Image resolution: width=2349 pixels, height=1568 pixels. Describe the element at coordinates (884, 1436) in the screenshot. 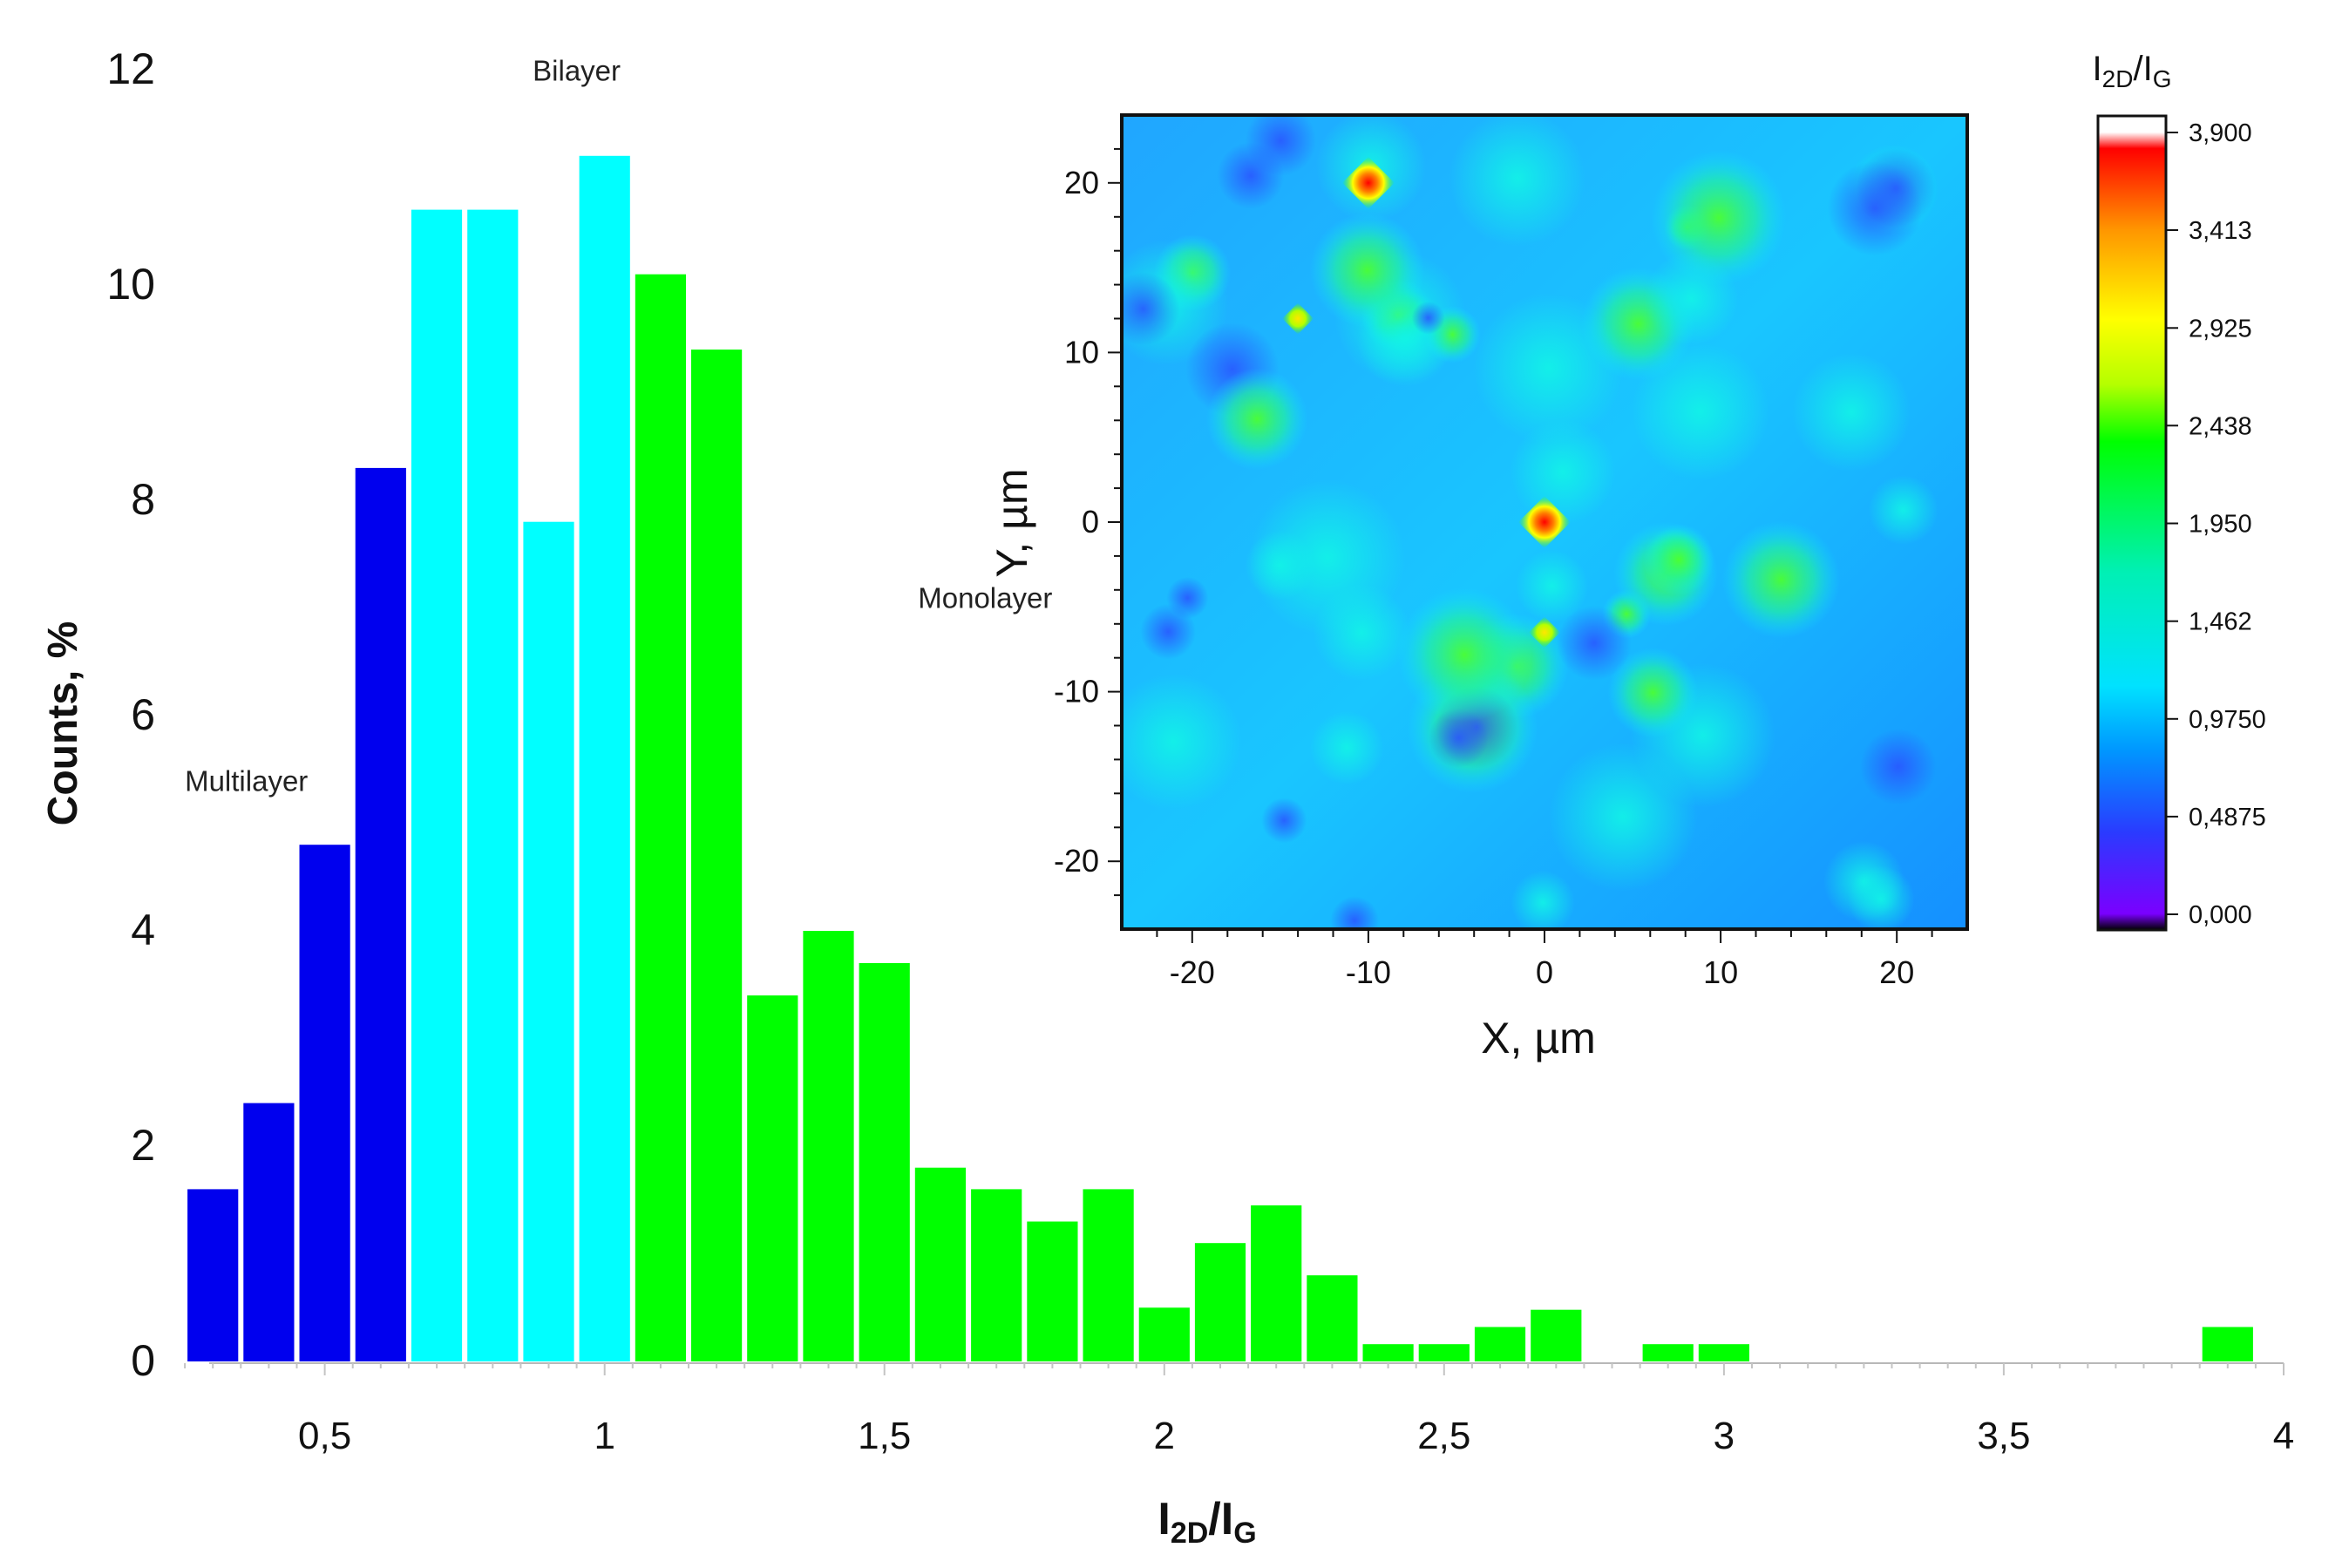

I see `x-tick-label: 1,5` at that location.